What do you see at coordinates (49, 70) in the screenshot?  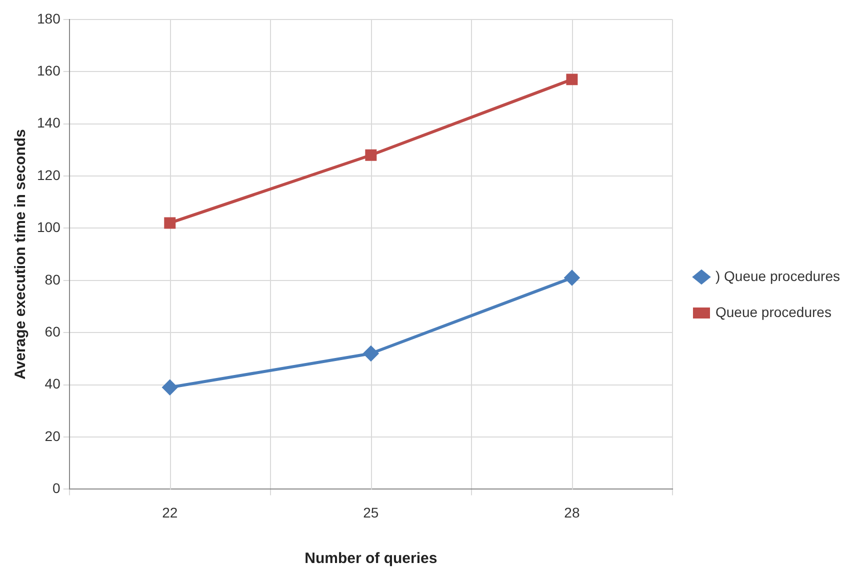 I see `y-tick-label: 160` at bounding box center [49, 70].